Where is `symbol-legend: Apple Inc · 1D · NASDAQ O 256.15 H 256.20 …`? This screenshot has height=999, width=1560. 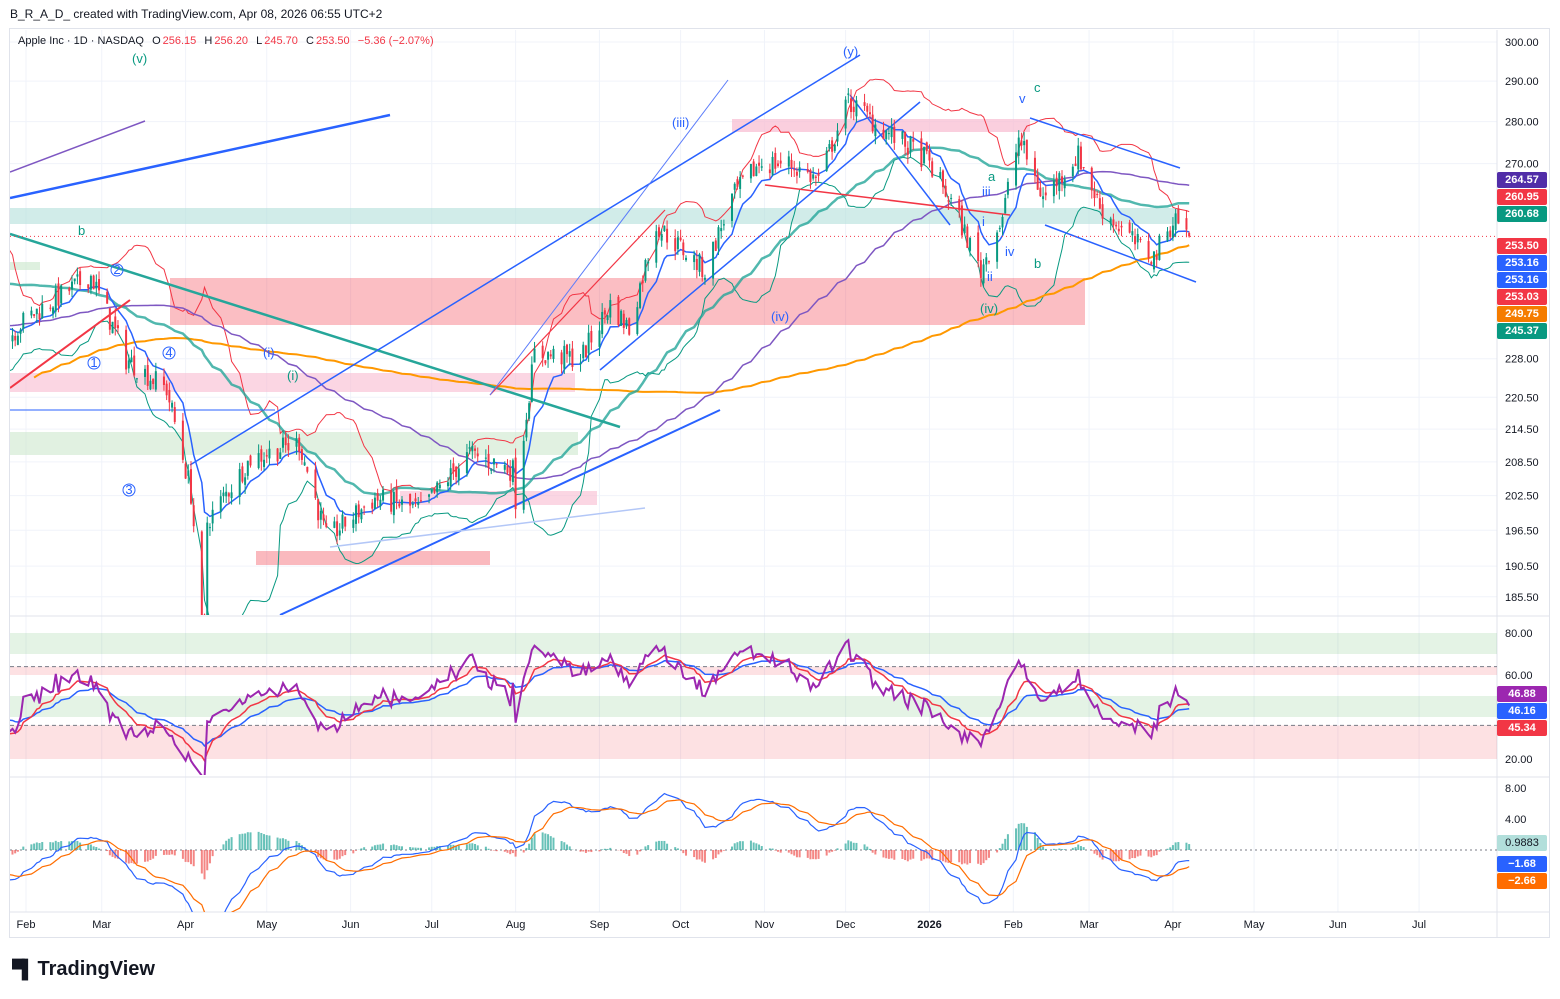 symbol-legend: Apple Inc · 1D · NASDAQ O 256.15 H 256.20 … is located at coordinates (227, 41).